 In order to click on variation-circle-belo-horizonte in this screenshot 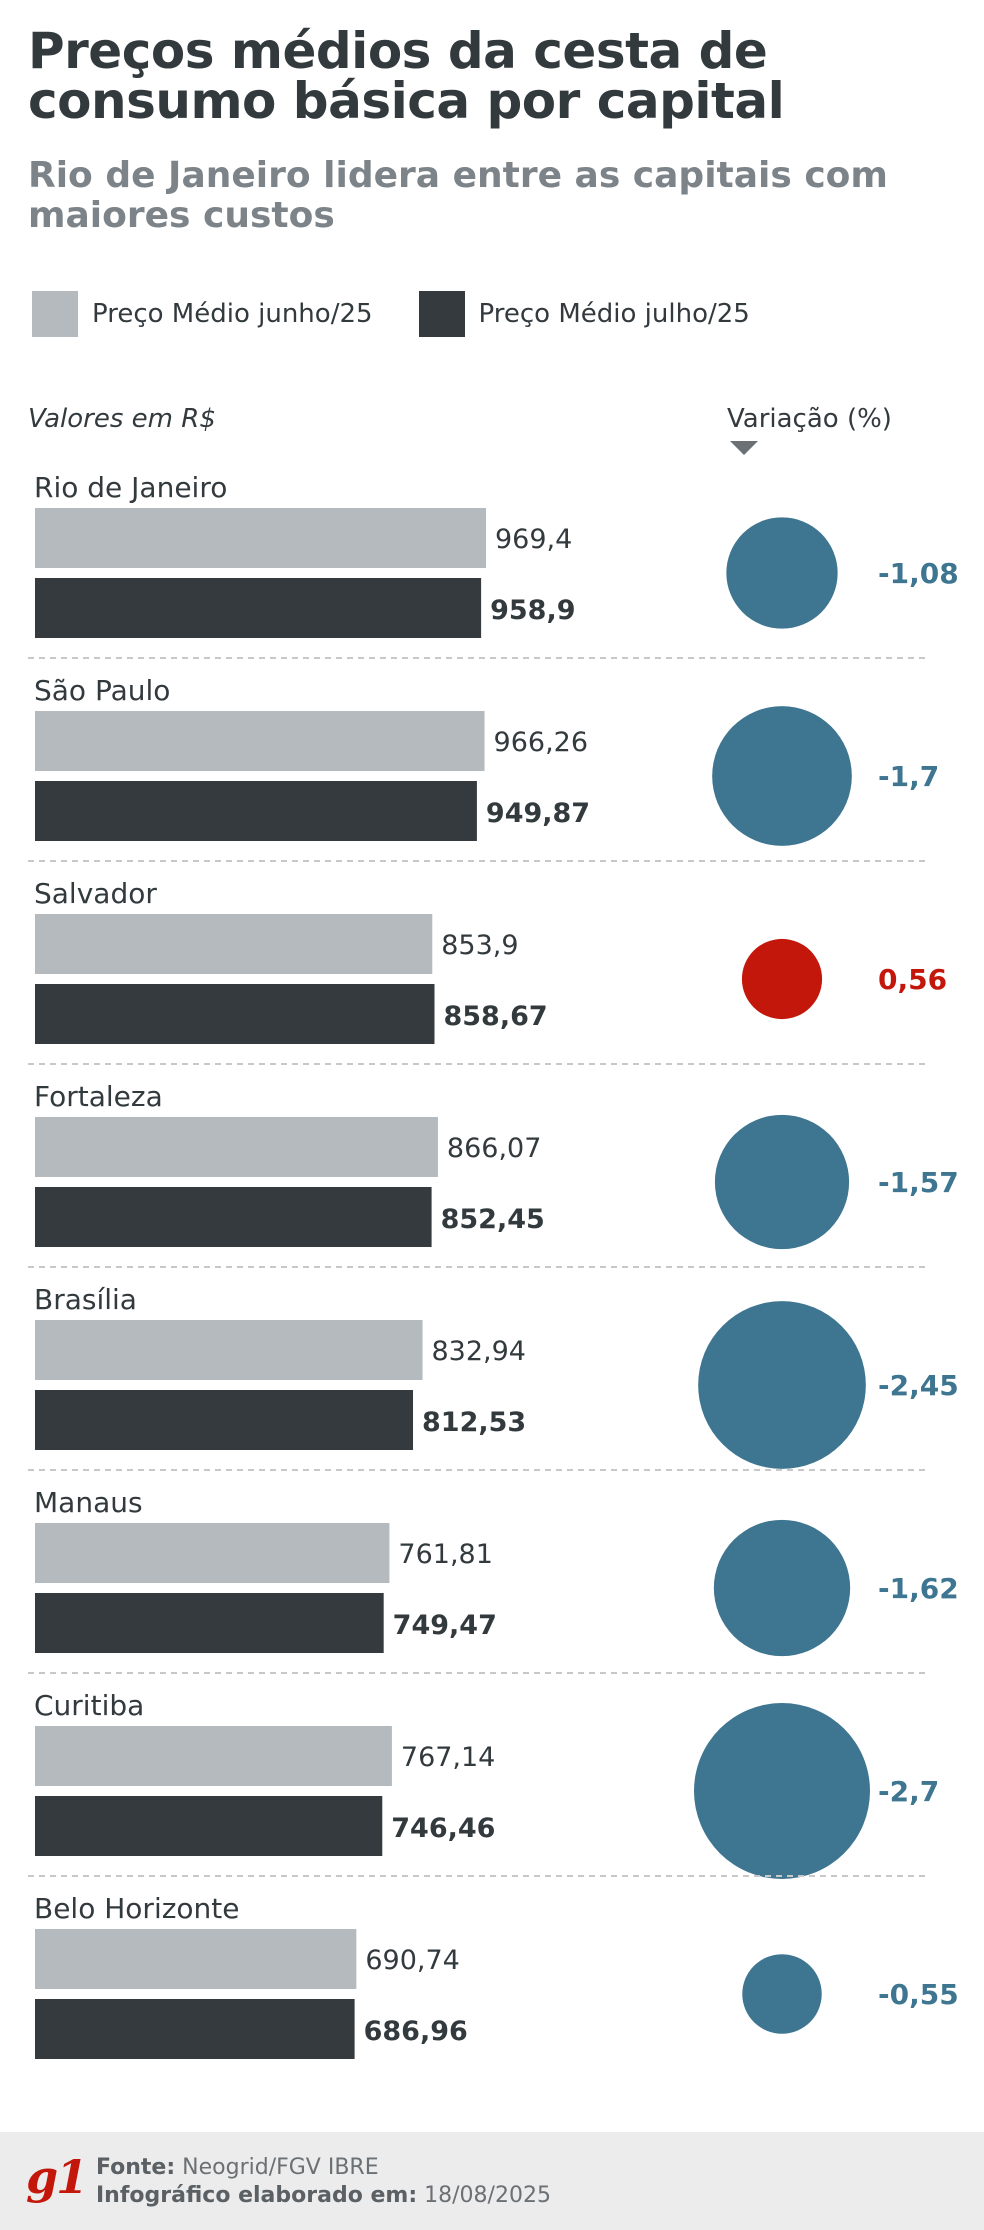, I will do `click(782, 1994)`.